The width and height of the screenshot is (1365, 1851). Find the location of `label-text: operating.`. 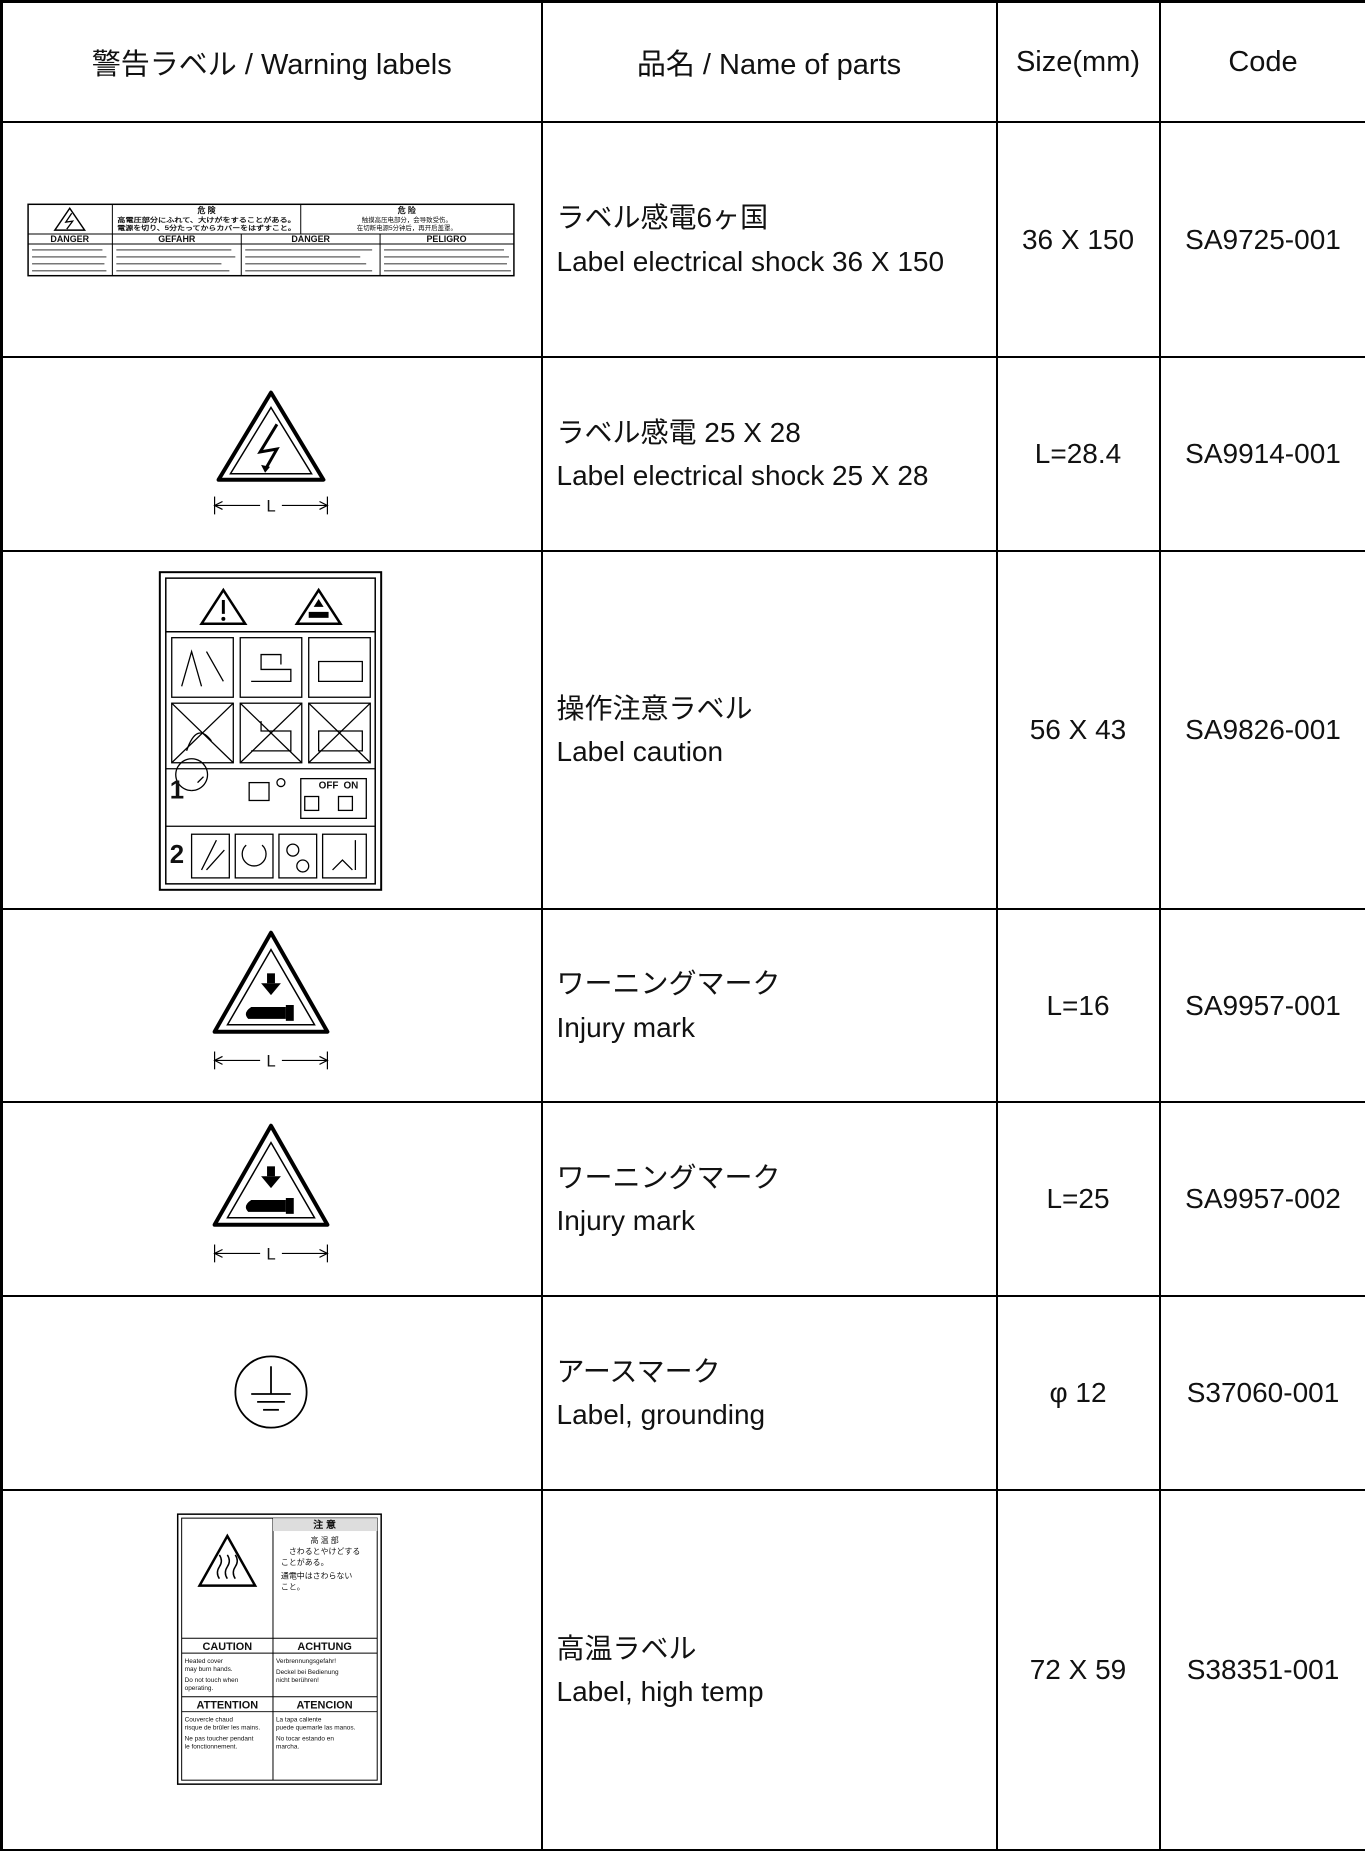

label-text: operating. is located at coordinates (199, 1688).